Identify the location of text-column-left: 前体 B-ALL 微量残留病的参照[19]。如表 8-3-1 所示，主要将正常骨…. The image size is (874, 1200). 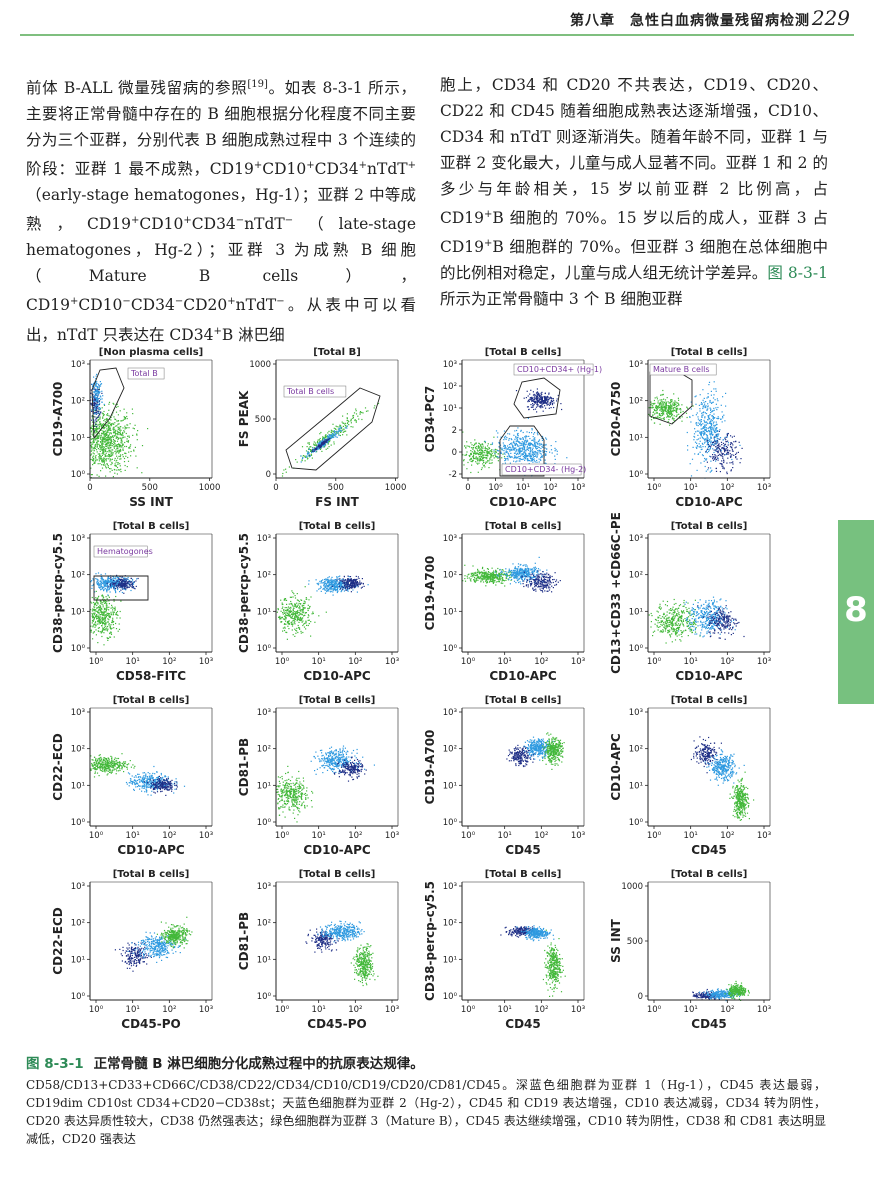
(221, 210).